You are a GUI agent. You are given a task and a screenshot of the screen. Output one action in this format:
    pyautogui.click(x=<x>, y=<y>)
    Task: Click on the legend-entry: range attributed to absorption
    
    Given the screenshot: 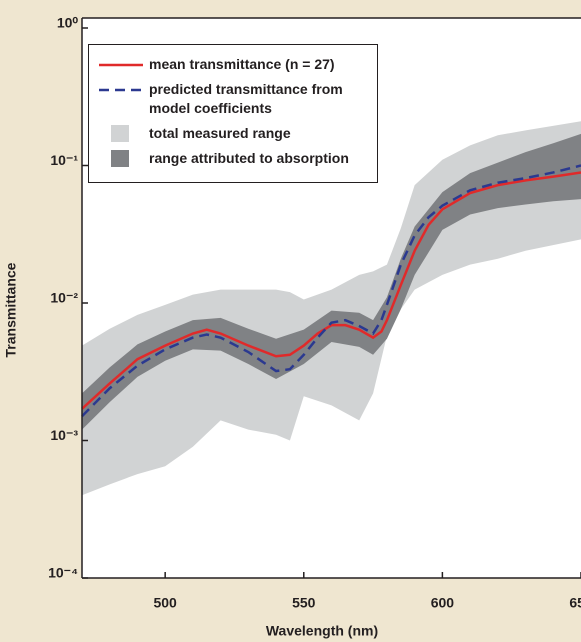 What is the action you would take?
    pyautogui.click(x=233, y=158)
    